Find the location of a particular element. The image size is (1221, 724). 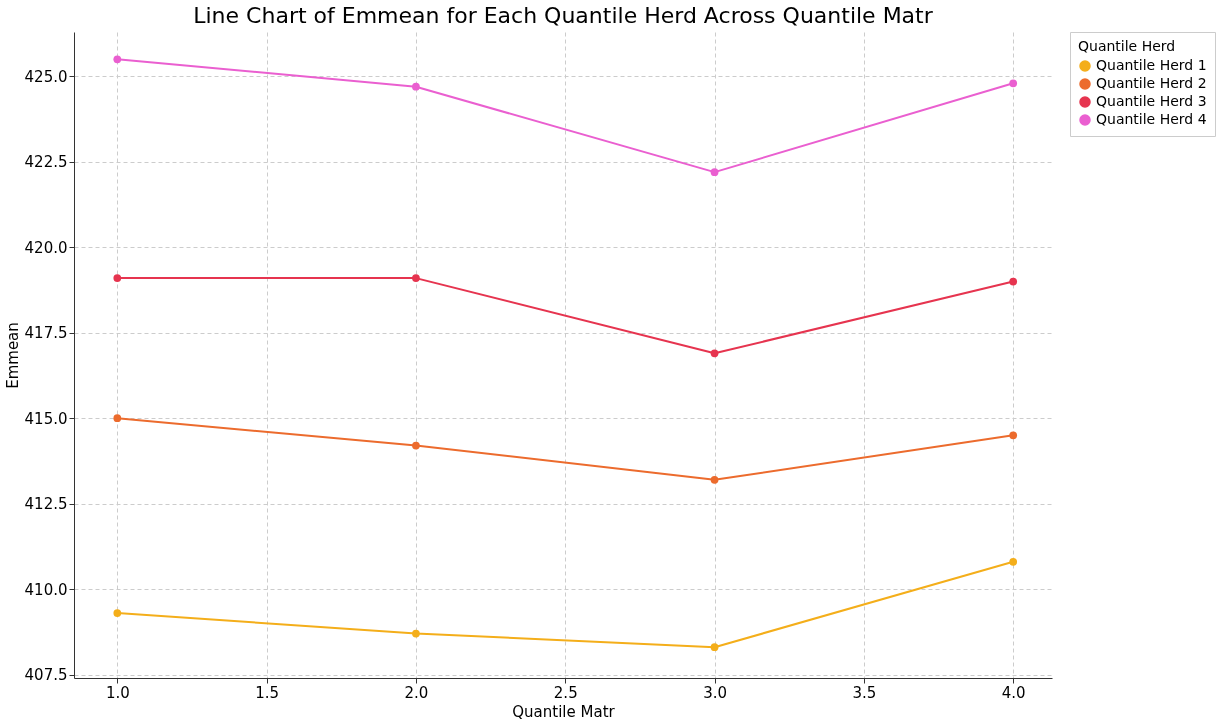

x-tick-label: 3.5 is located at coordinates (864, 692).